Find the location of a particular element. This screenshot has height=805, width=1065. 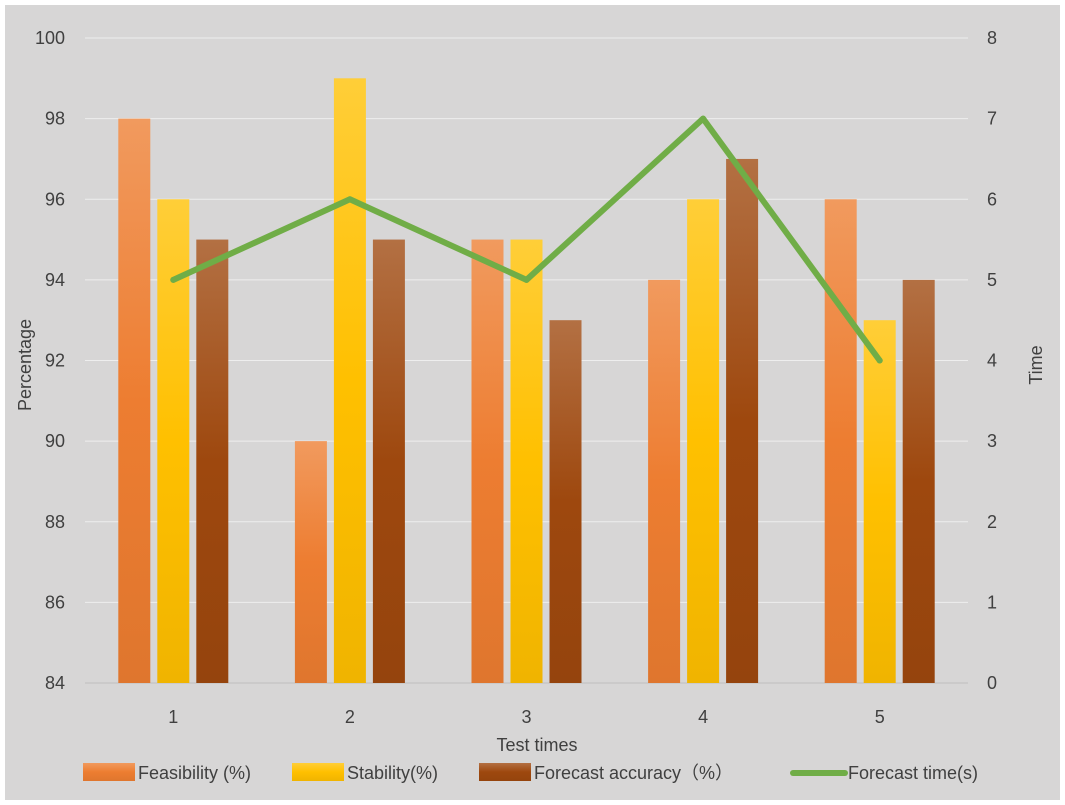

y-tick-label: 90 is located at coordinates (55, 441).